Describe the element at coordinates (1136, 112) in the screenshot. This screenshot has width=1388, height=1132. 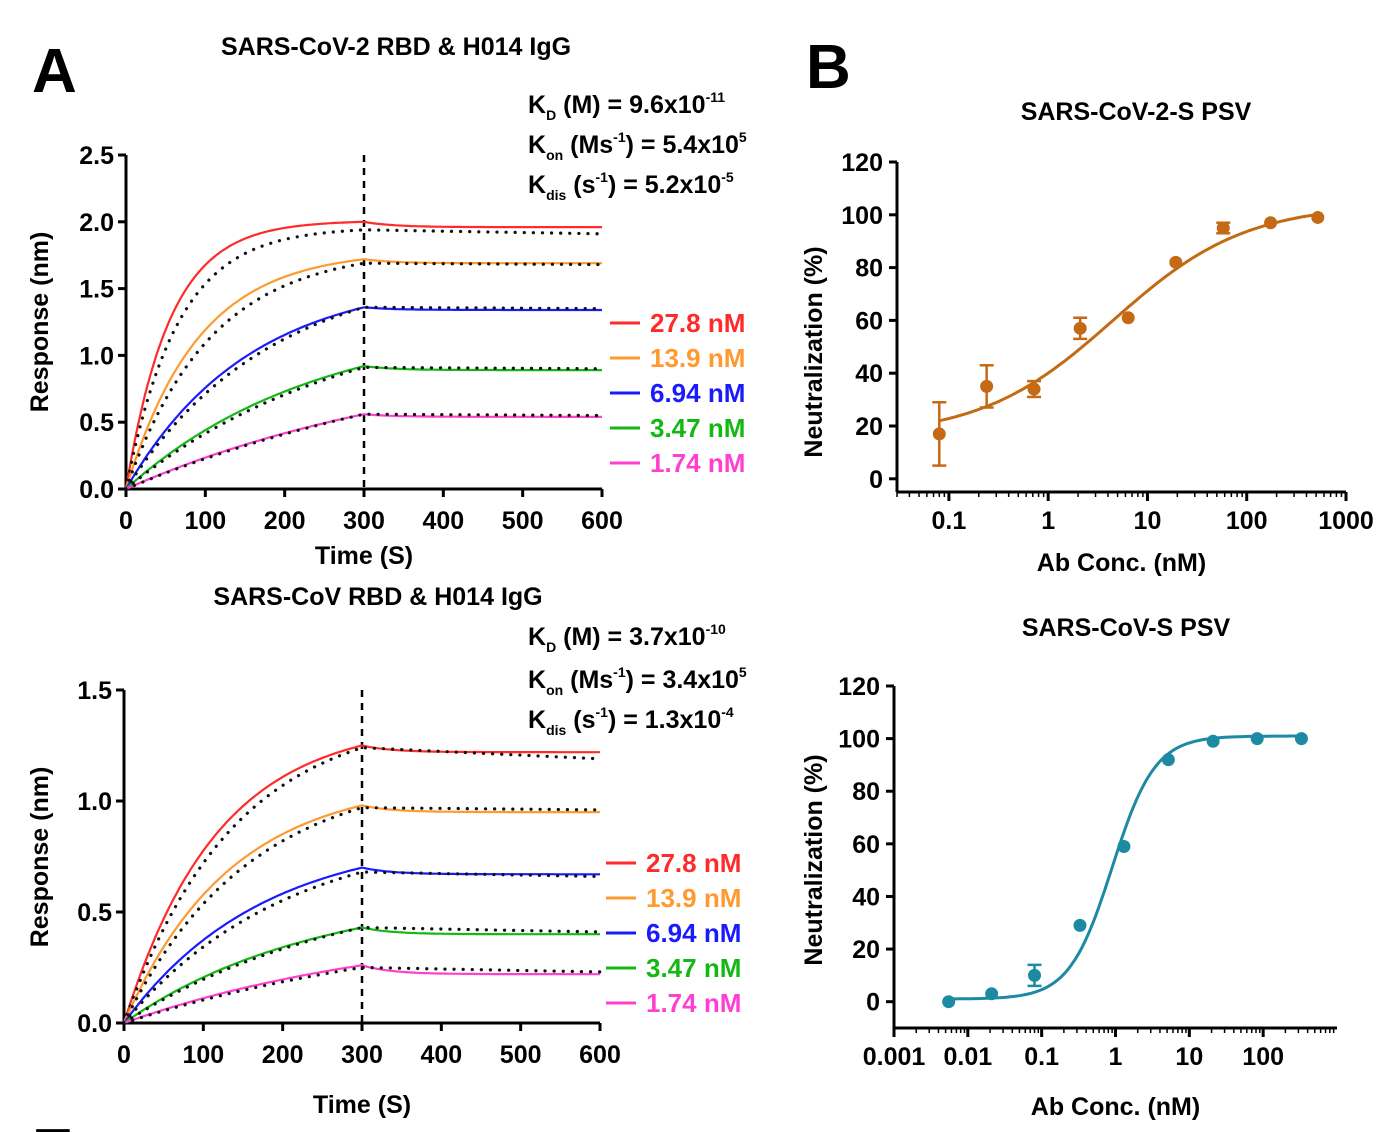
I see `chart-title: SARS-CoV-2-S PSV` at that location.